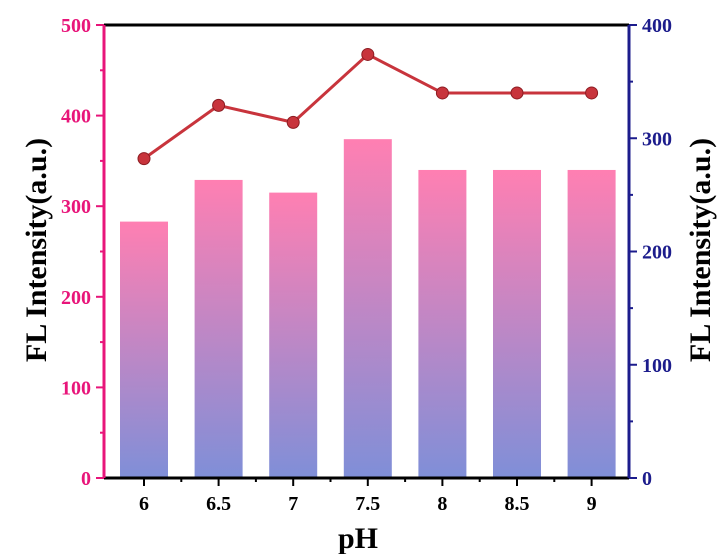  Describe the element at coordinates (219, 105) in the screenshot. I see `point-6.5` at that location.